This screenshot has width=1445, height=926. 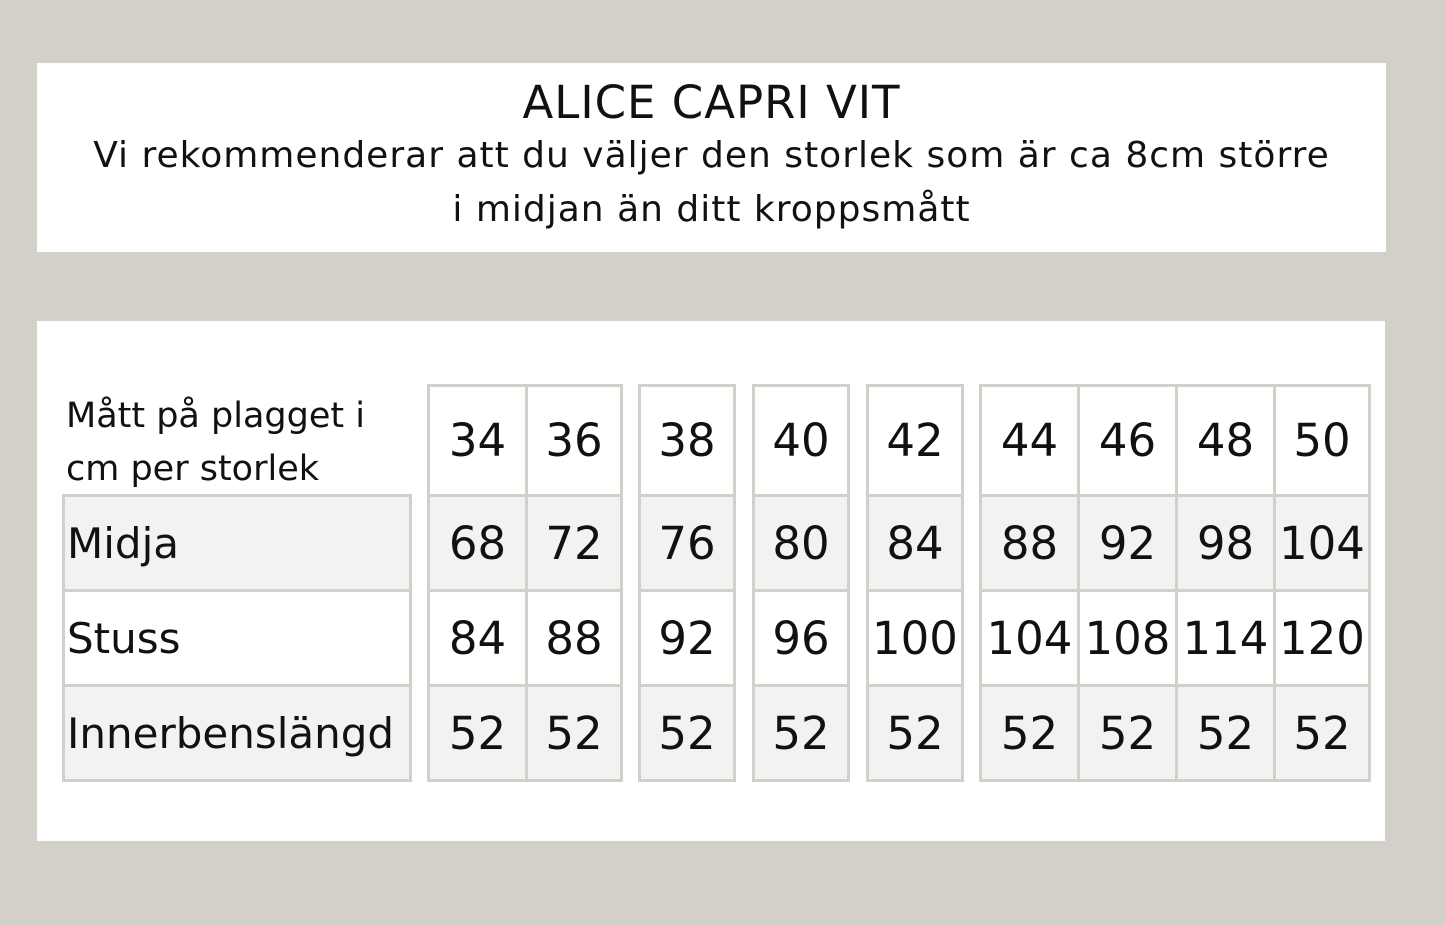 I want to click on product-title: ALICE CAPRI VIT, so click(x=711, y=102).